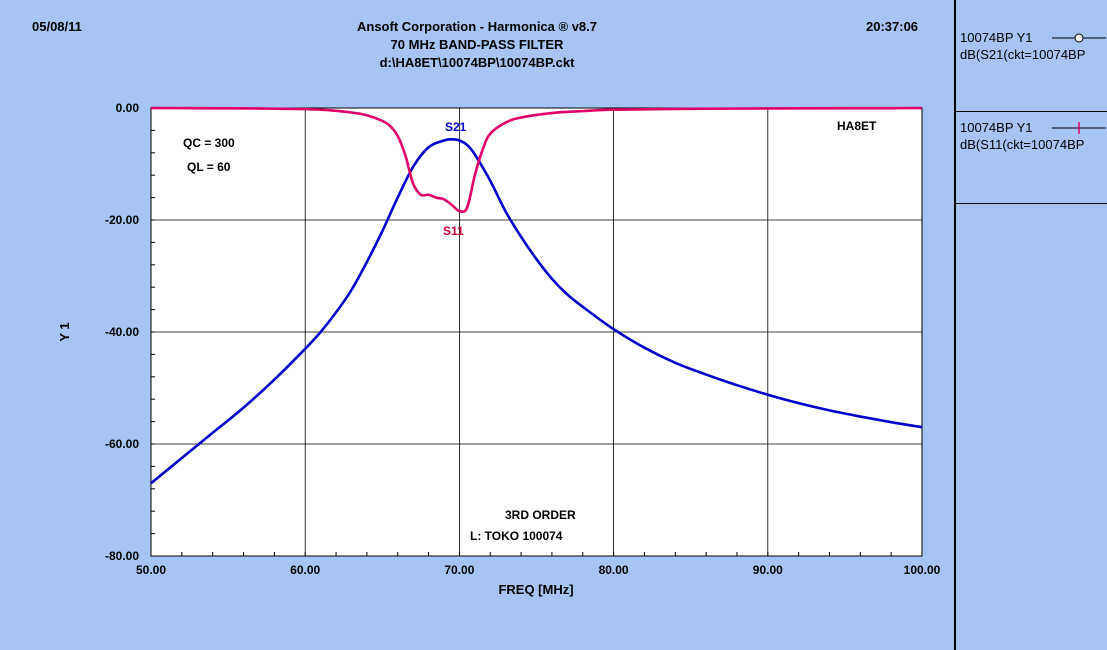  What do you see at coordinates (305, 570) in the screenshot?
I see `x-tick-label: 60.00` at bounding box center [305, 570].